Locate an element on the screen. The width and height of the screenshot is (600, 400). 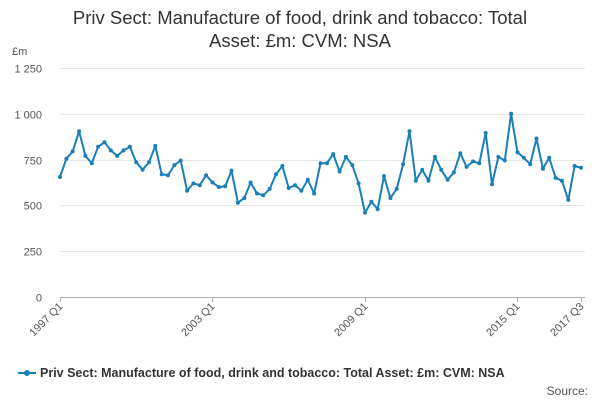
y-tick-label: 250 is located at coordinates (33, 253).